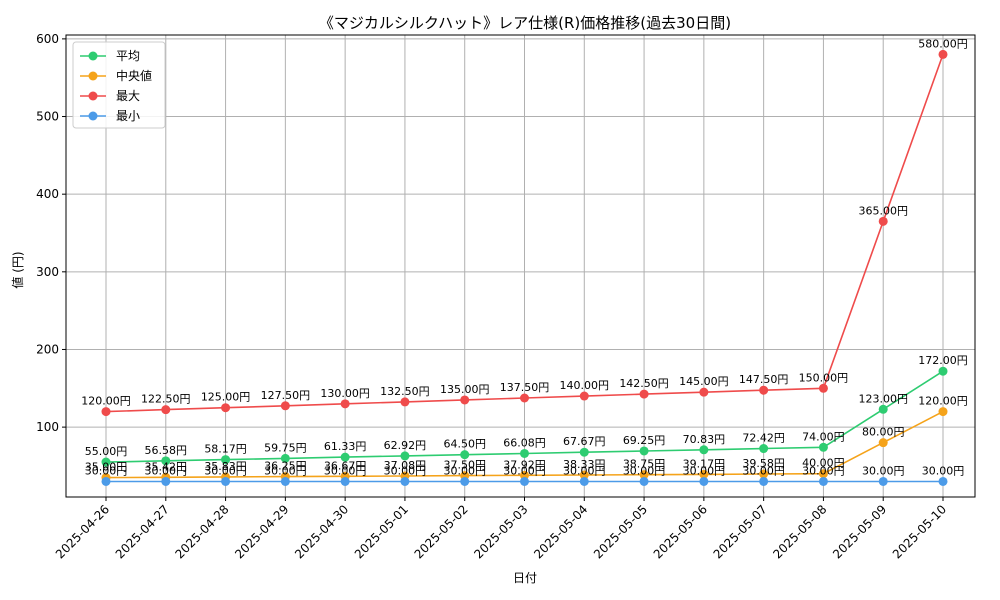  Describe the element at coordinates (285, 466) in the screenshot. I see `data-label: 36.25円` at that location.